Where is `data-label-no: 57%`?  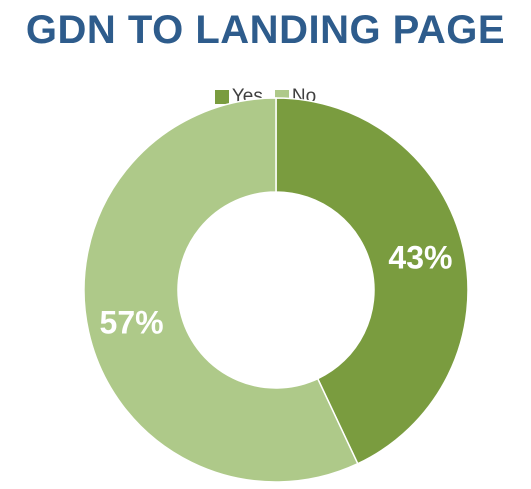 data-label-no: 57% is located at coordinates (132, 322).